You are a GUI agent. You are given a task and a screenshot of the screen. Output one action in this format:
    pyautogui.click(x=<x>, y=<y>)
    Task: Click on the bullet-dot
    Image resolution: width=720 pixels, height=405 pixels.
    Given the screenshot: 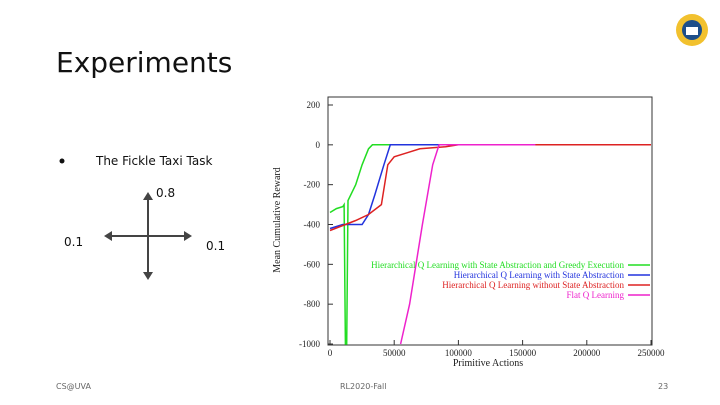 What is the action you would take?
    pyautogui.click(x=62, y=161)
    